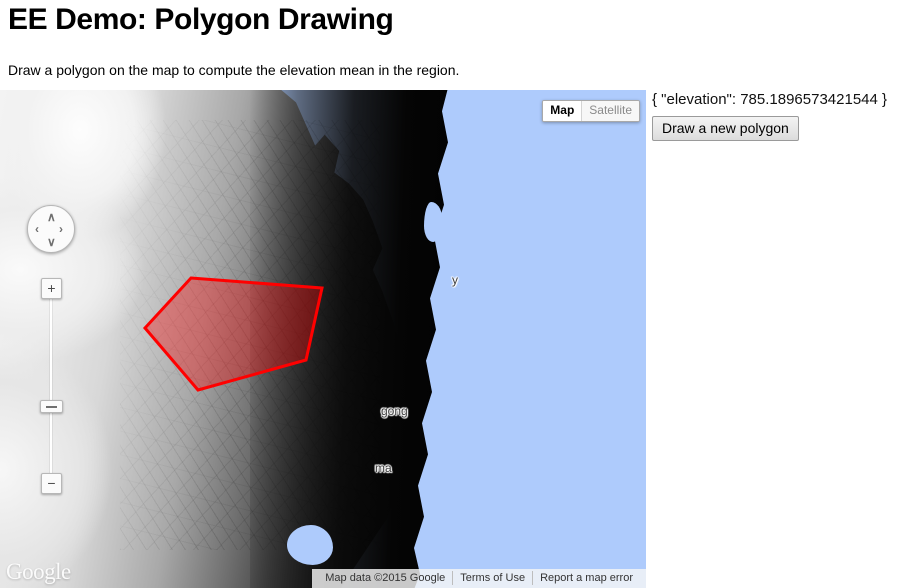 The image size is (913, 588). Describe the element at coordinates (51, 406) in the screenshot. I see `zoom-slider-handle` at that location.